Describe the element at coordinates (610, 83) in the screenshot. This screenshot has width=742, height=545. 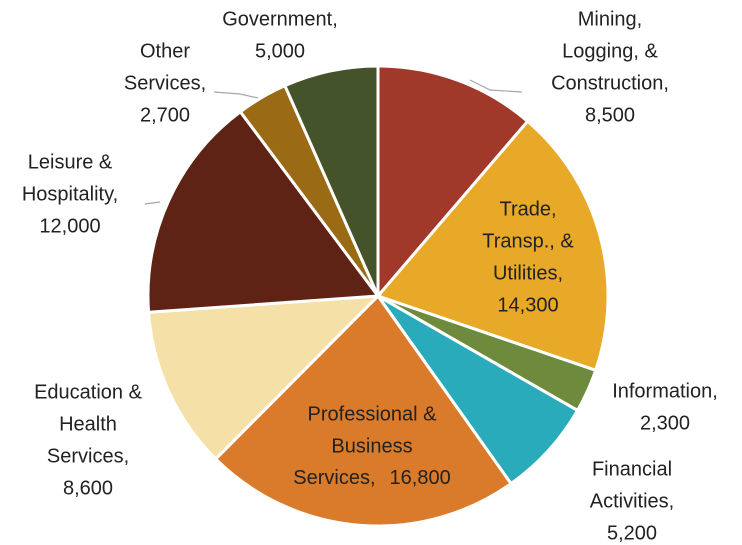
I see `category-label: Construction,` at that location.